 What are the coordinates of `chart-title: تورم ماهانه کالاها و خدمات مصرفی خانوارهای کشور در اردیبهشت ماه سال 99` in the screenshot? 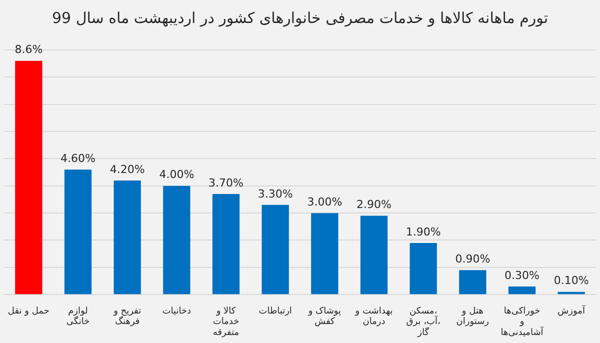 It's located at (300, 17).